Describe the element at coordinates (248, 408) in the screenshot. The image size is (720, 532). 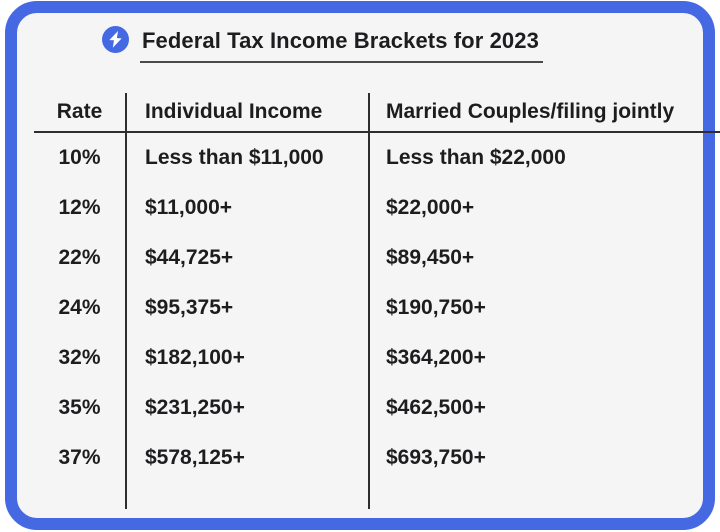
I see `individual-income-cell: $231,250+` at that location.